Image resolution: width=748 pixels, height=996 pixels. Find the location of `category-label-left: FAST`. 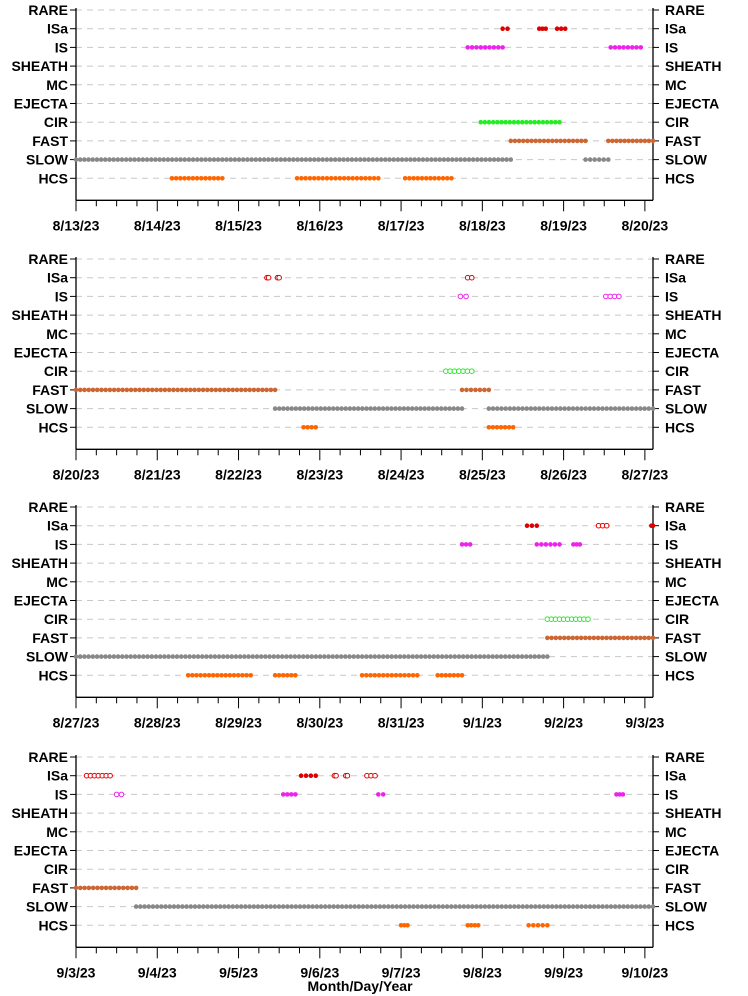

category-label-left: FAST is located at coordinates (50, 141).